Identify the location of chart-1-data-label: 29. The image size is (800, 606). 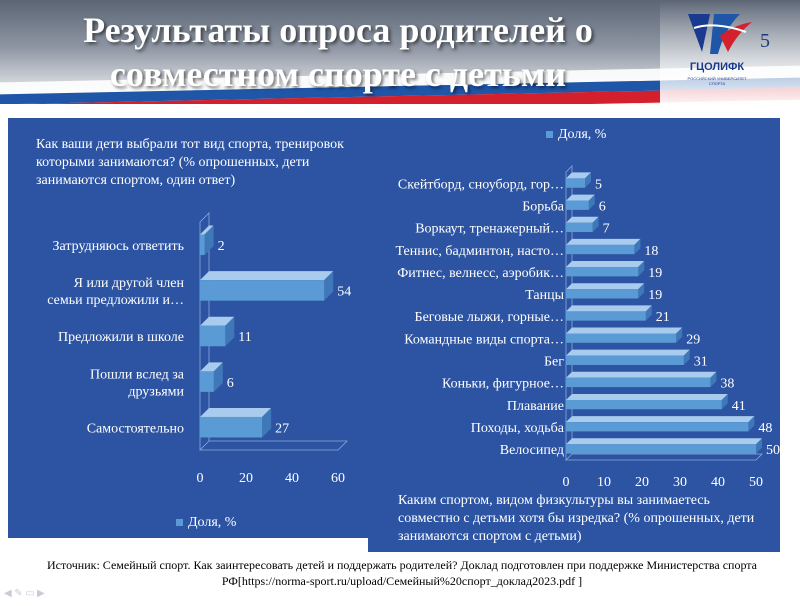
(693, 339).